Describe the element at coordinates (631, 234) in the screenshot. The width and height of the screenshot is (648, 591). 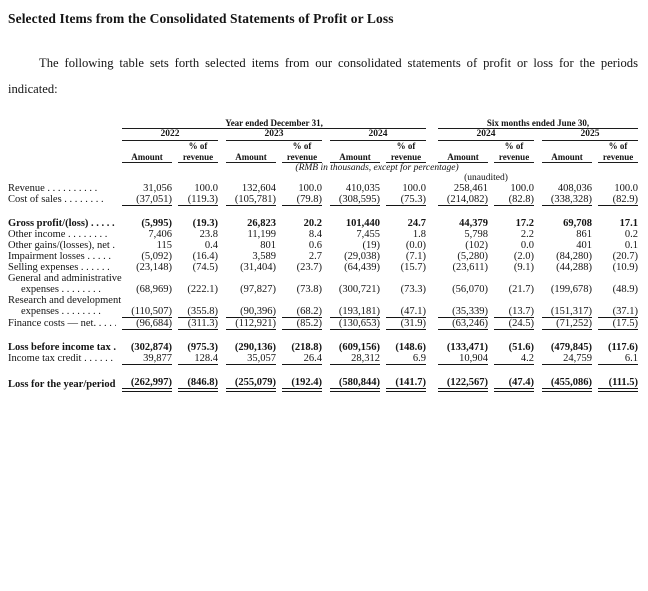
I see `cell-value: 0.2` at that location.